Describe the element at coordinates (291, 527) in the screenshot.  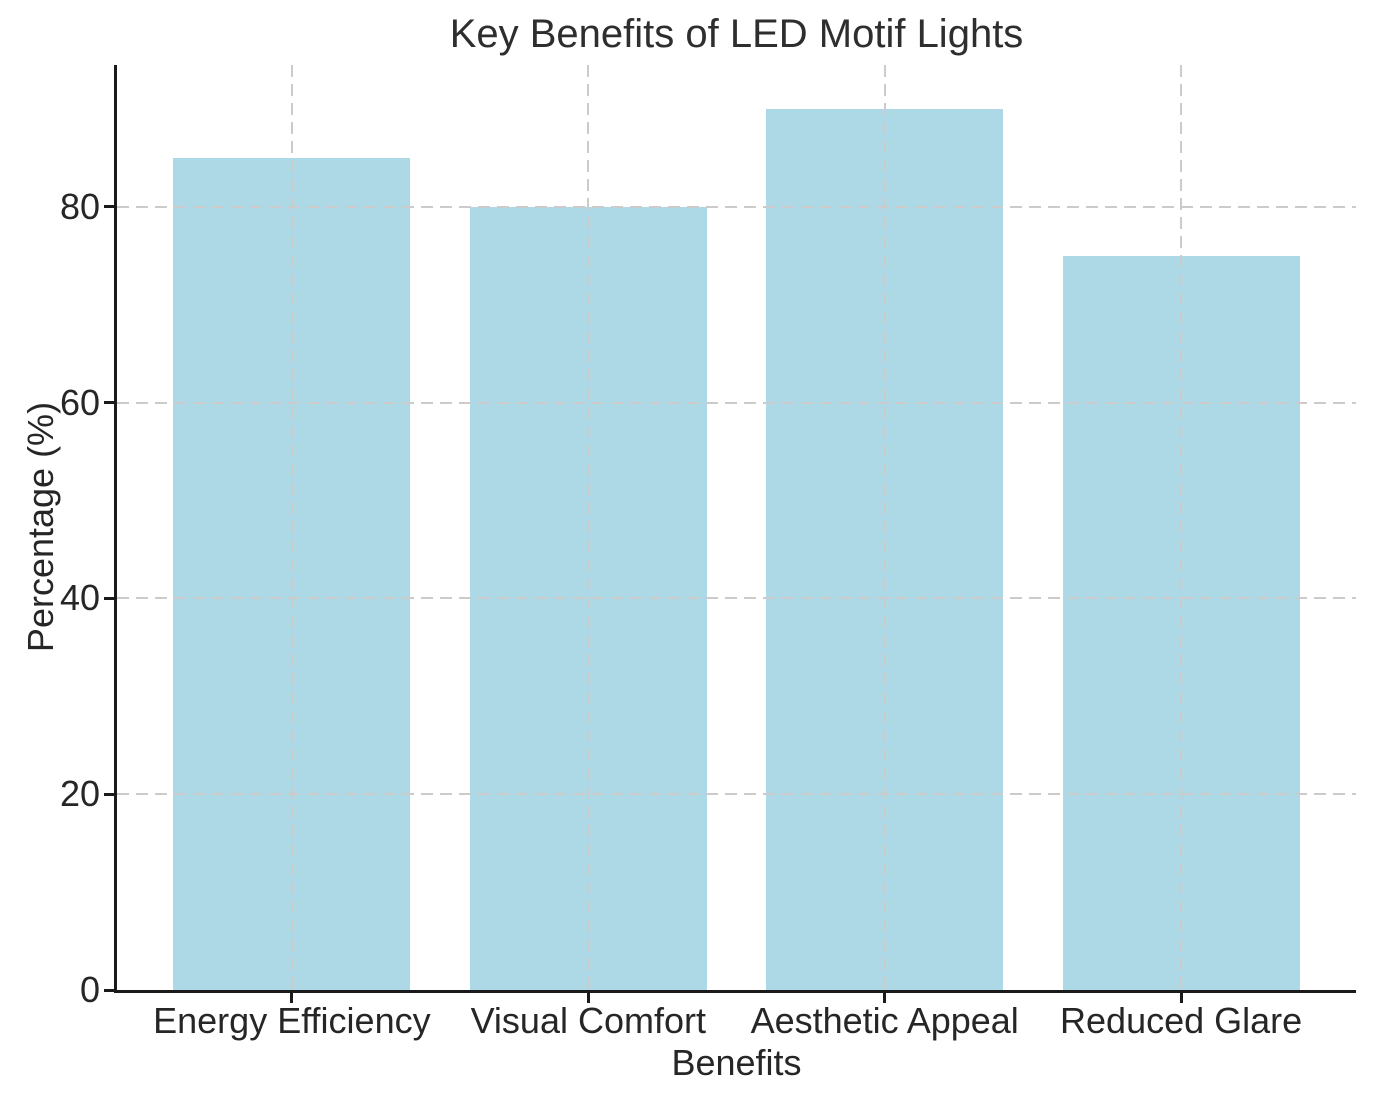
I see `v-gridline-energy-efficiency` at that location.